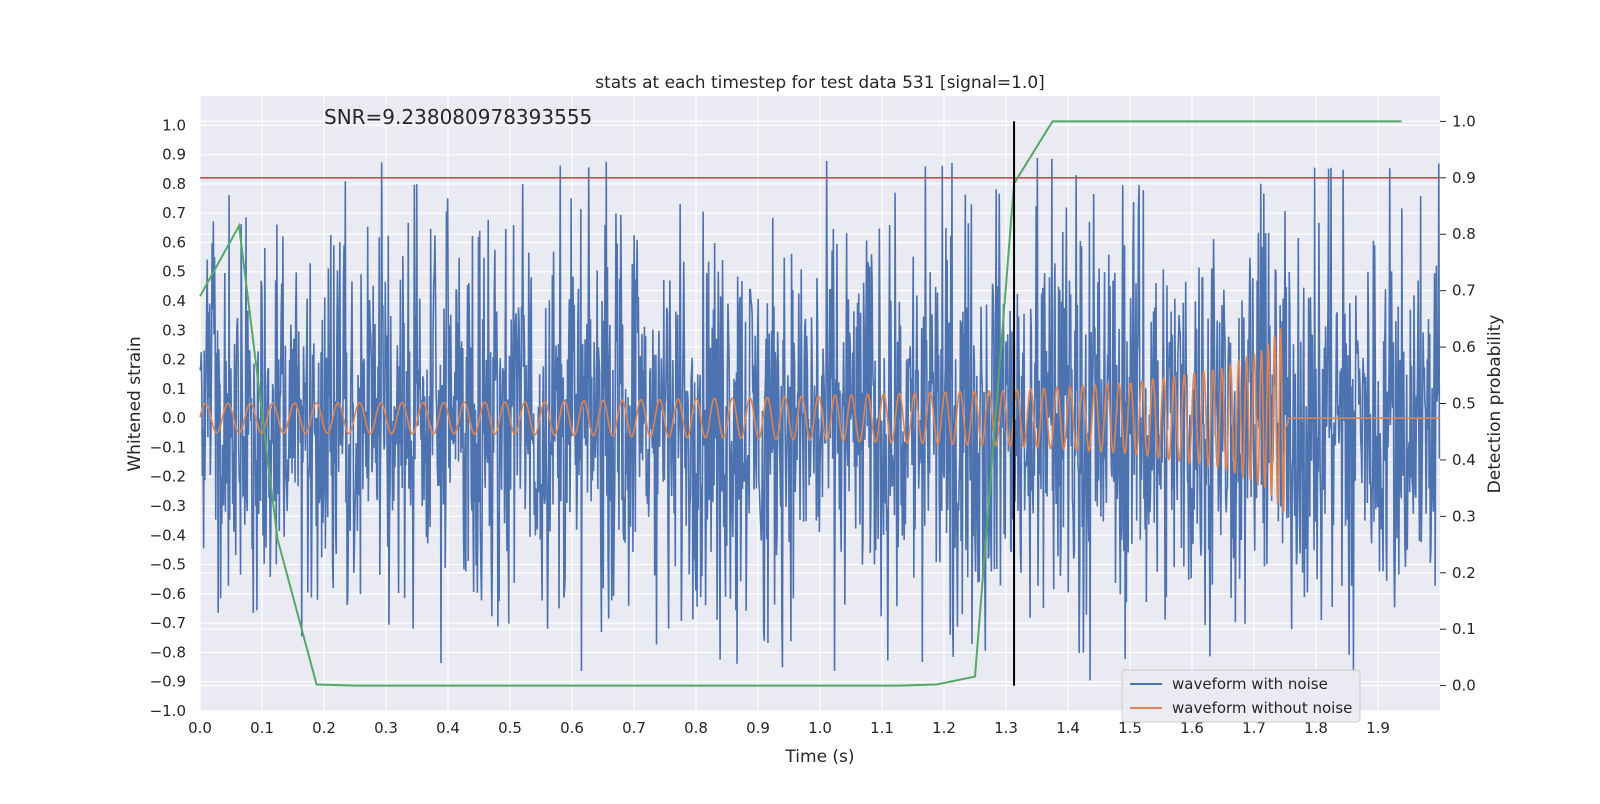 This screenshot has height=804, width=1600. Describe the element at coordinates (758, 728) in the screenshot. I see `x-tick-label: 0.9` at that location.